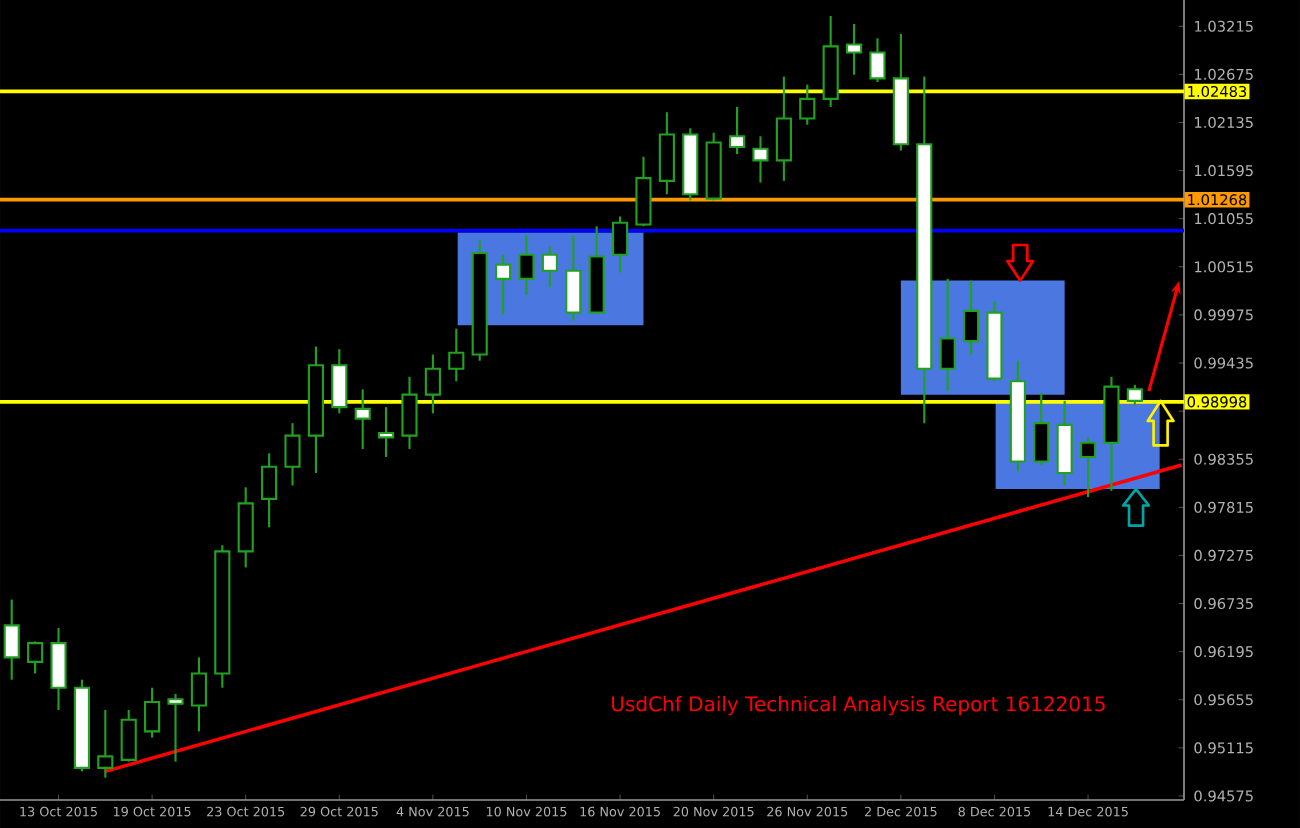 Image resolution: width=1300 pixels, height=828 pixels. Describe the element at coordinates (858, 705) in the screenshot. I see `annotation: UsdChf Daily Technical Analysis Report 16122015` at that location.